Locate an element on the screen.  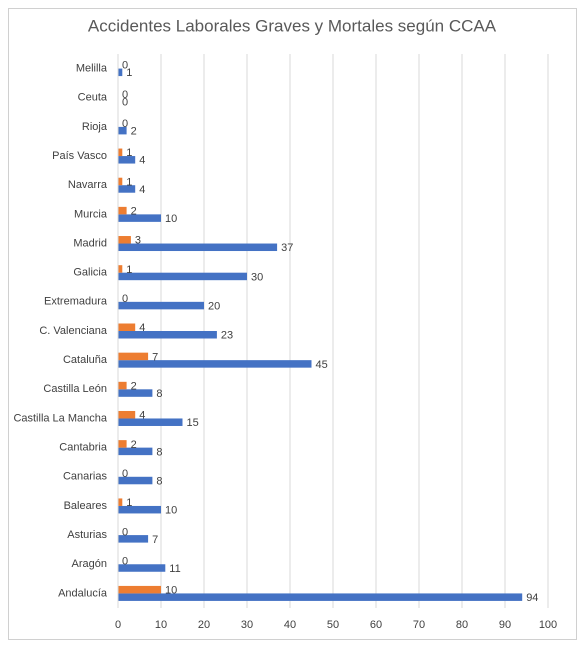
y-tick-label: Madrid is located at coordinates (90, 243).